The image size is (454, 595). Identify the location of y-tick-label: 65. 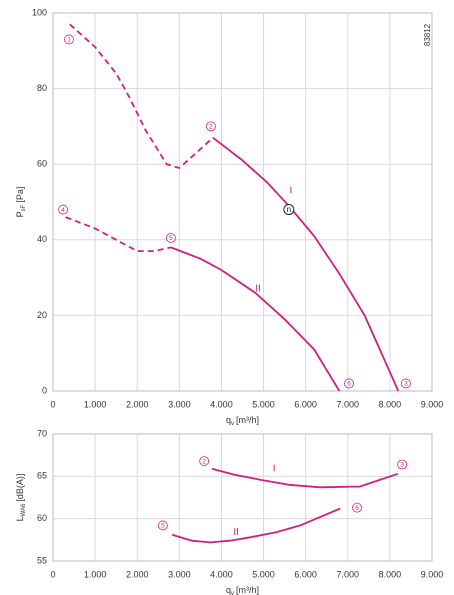
(42, 476).